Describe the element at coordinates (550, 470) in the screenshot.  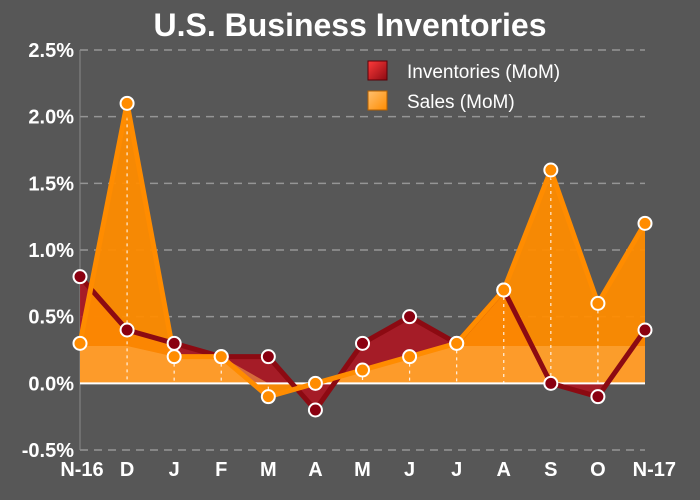
I see `x-tick-label: S` at that location.